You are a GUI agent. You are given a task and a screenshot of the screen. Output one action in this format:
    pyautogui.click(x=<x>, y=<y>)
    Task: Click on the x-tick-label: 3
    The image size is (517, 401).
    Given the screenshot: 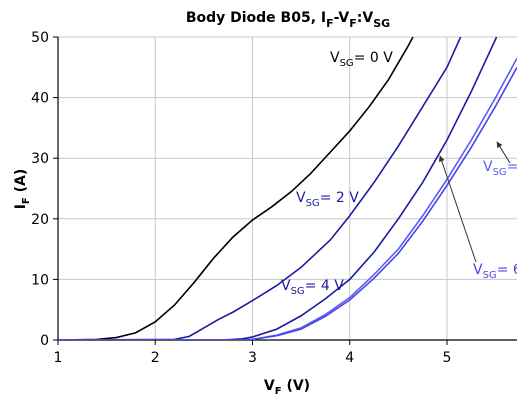 What is the action you would take?
    pyautogui.click(x=252, y=358)
    